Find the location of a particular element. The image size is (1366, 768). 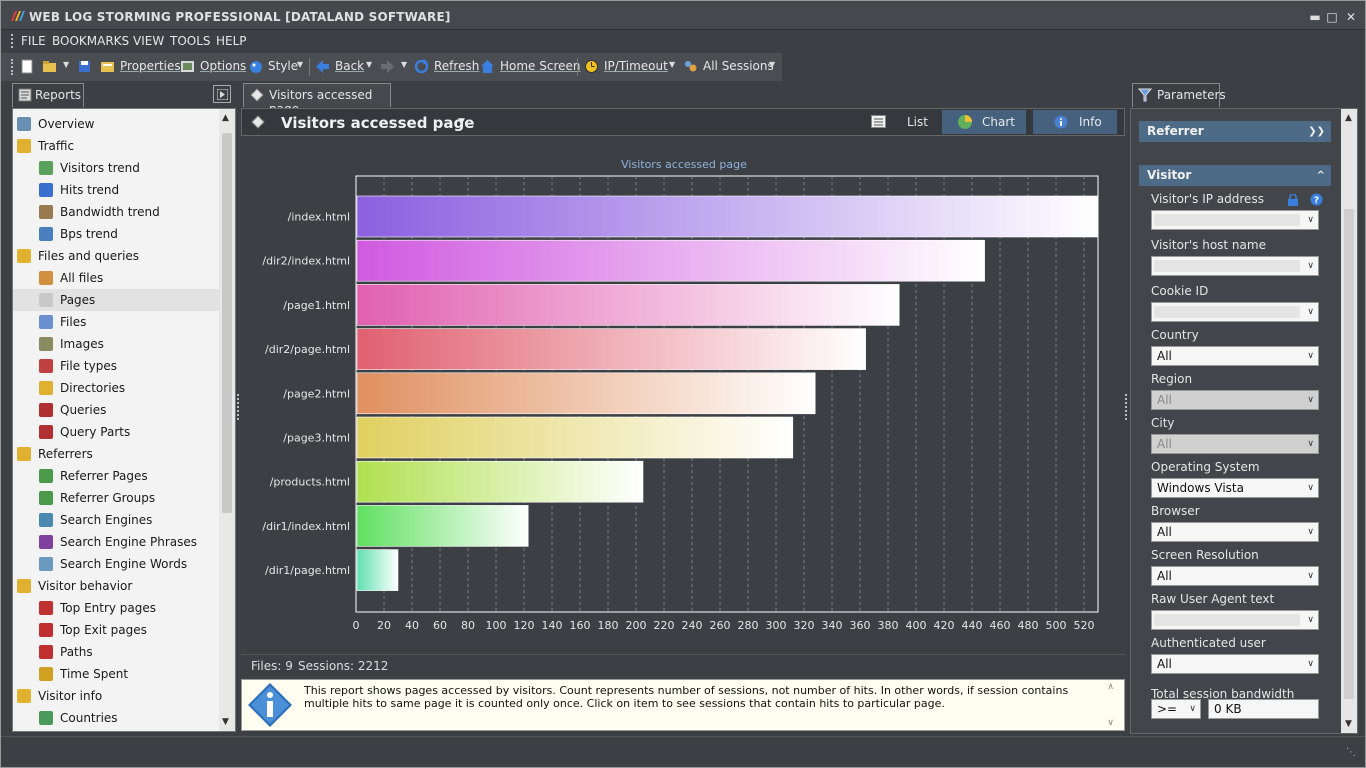

tree-item: Referrer Pages is located at coordinates (116, 476).